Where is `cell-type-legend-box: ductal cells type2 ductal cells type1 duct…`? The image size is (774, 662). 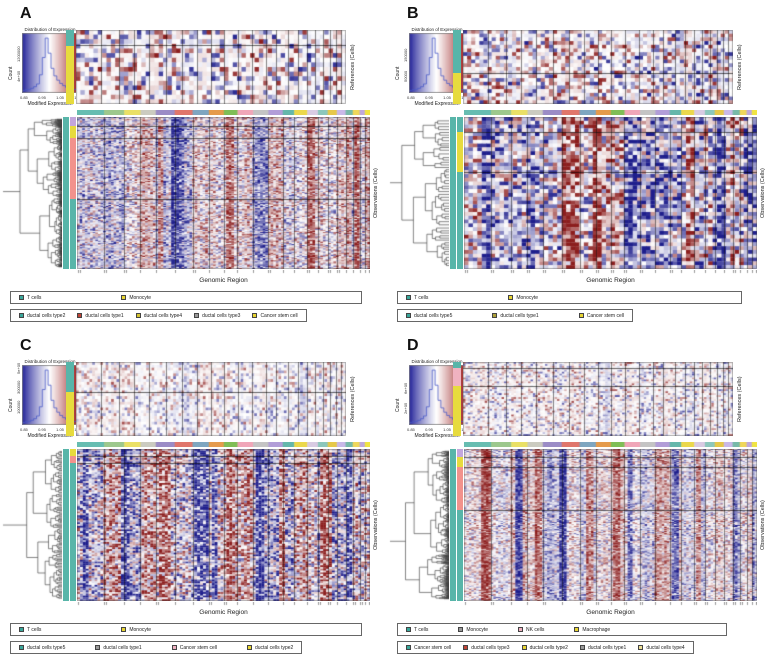
cell-type-legend-box: ductal cells type2 ductal cells type1 duct… is located at coordinates (158, 315).